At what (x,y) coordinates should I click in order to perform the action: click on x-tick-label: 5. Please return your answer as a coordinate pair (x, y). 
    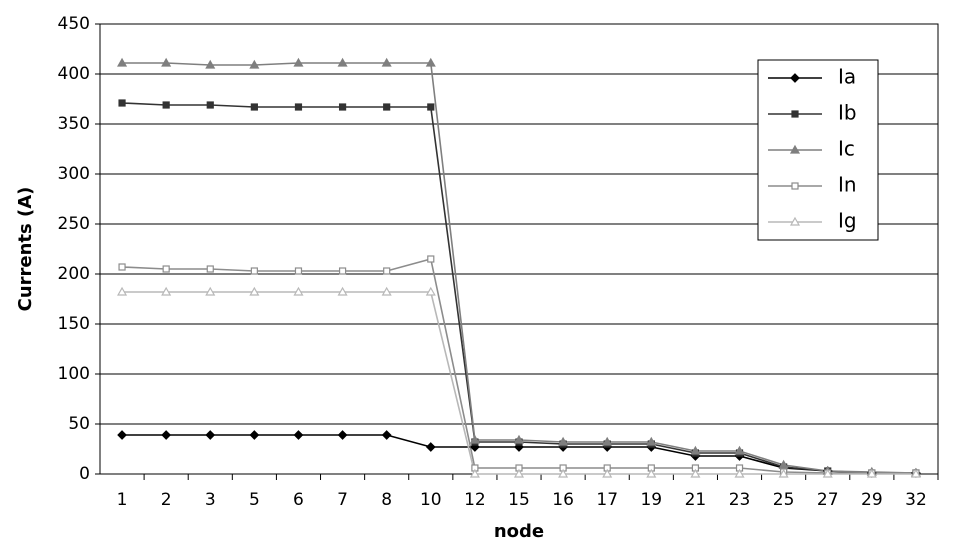
    Looking at the image, I should click on (254, 500).